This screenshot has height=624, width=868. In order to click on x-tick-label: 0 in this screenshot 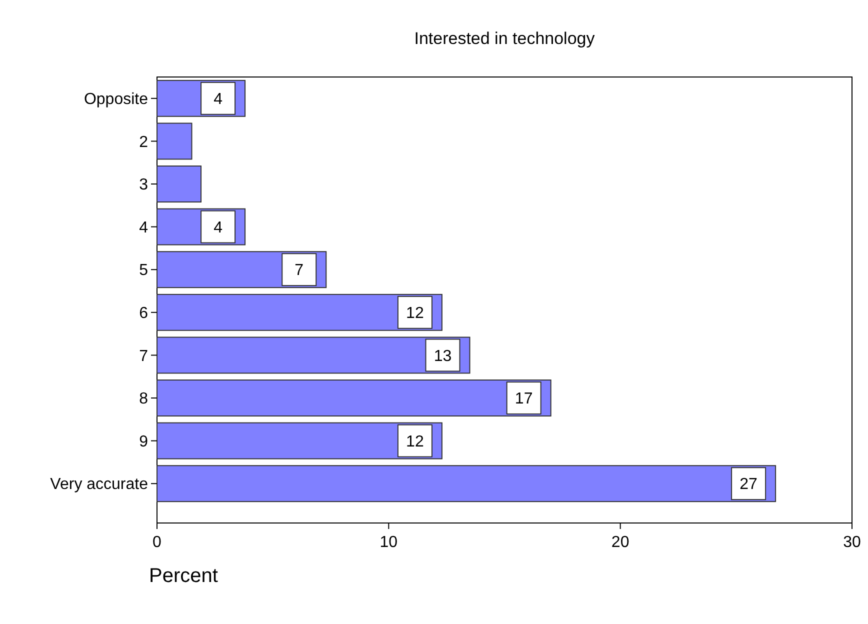, I will do `click(157, 542)`.